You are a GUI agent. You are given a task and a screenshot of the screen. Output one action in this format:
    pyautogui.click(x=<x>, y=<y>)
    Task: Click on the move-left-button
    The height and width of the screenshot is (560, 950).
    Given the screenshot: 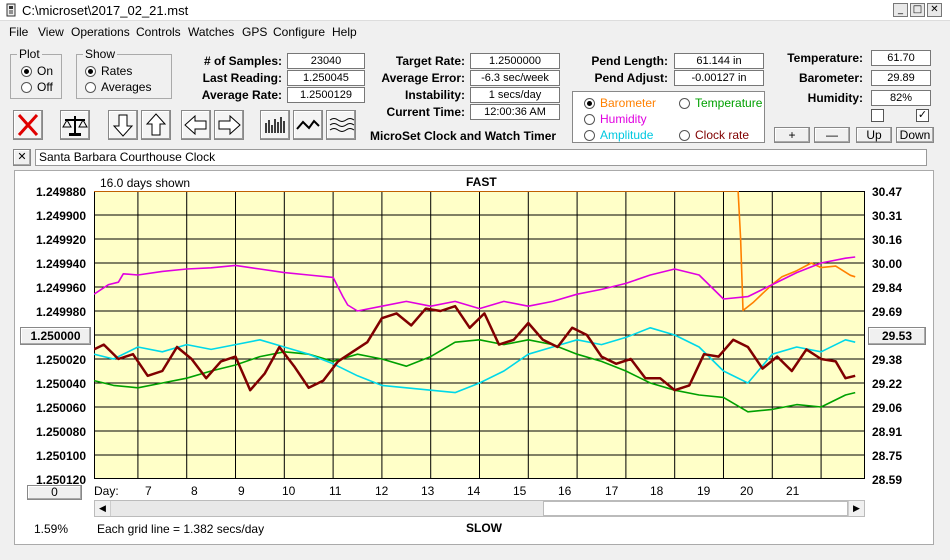 What is the action you would take?
    pyautogui.click(x=196, y=125)
    